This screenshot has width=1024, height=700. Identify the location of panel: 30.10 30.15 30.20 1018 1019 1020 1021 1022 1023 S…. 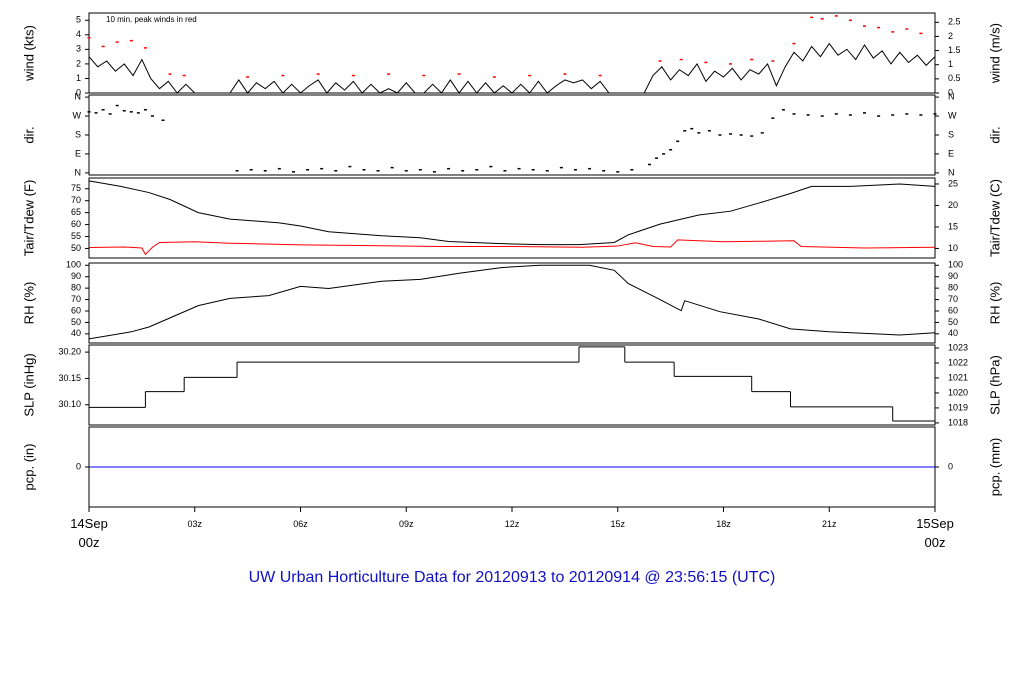
(511, 384).